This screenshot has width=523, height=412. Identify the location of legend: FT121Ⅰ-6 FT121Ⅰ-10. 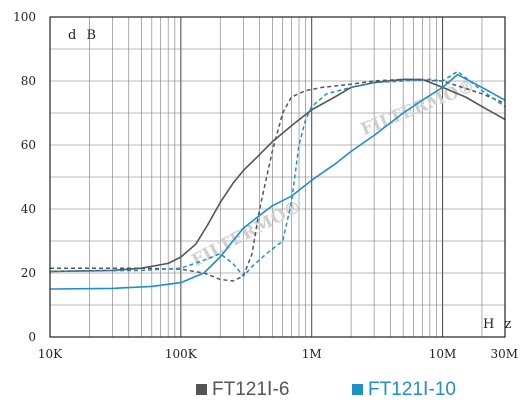
(261, 393).